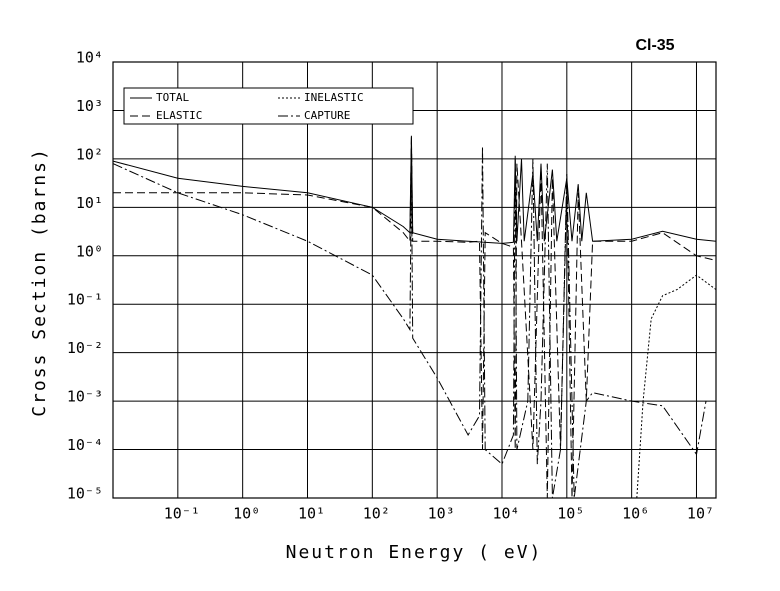  I want to click on x-tick-label: 10⁶, so click(635, 514).